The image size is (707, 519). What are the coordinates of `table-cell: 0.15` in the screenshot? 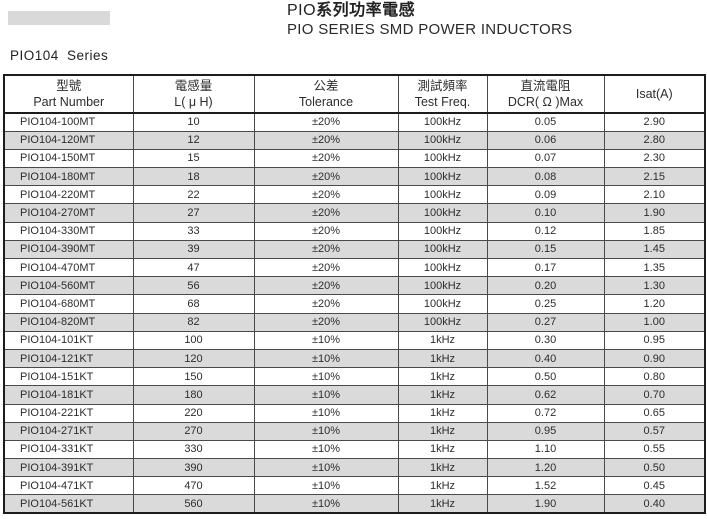 It's located at (545, 249).